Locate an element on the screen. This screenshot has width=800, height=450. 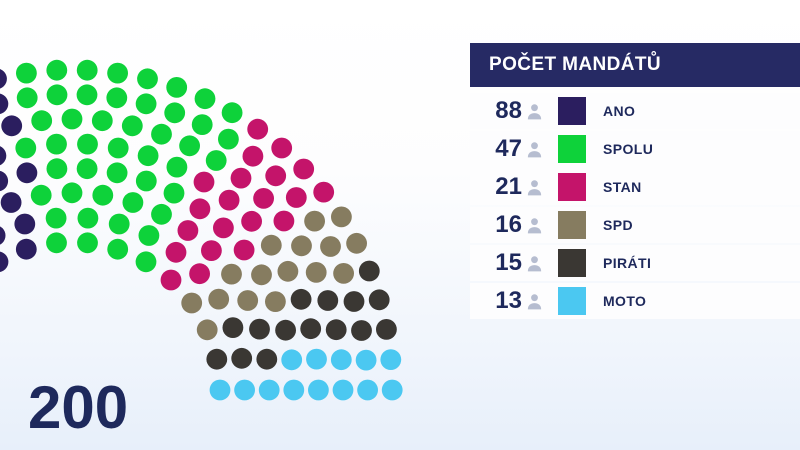
legend-row-MOTO: 13 MOTO is located at coordinates (635, 301).